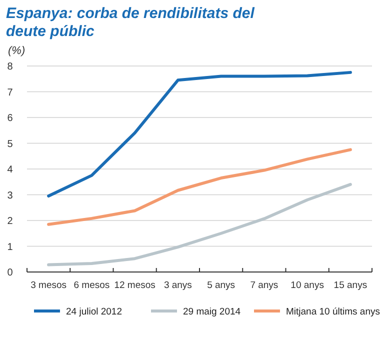  What do you see at coordinates (94, 312) in the screenshot?
I see `legend-label: 24 juliol 2012` at bounding box center [94, 312].